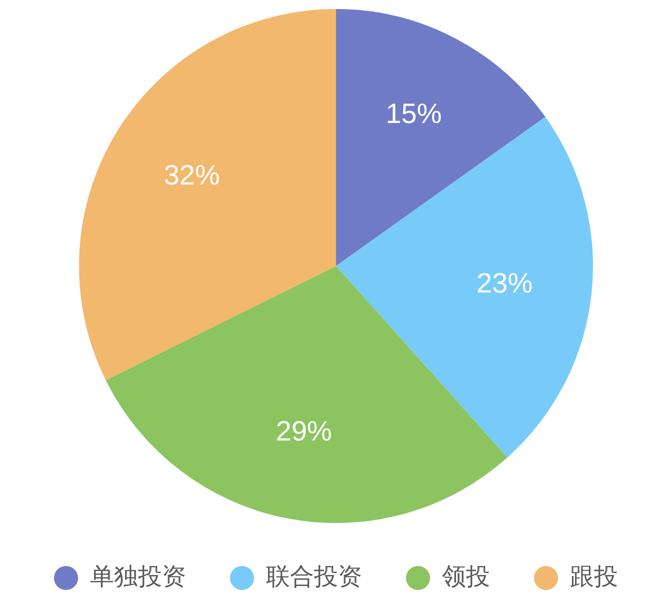 This screenshot has height=600, width=672. Describe the element at coordinates (414, 113) in the screenshot. I see `data-label: 15%` at that location.